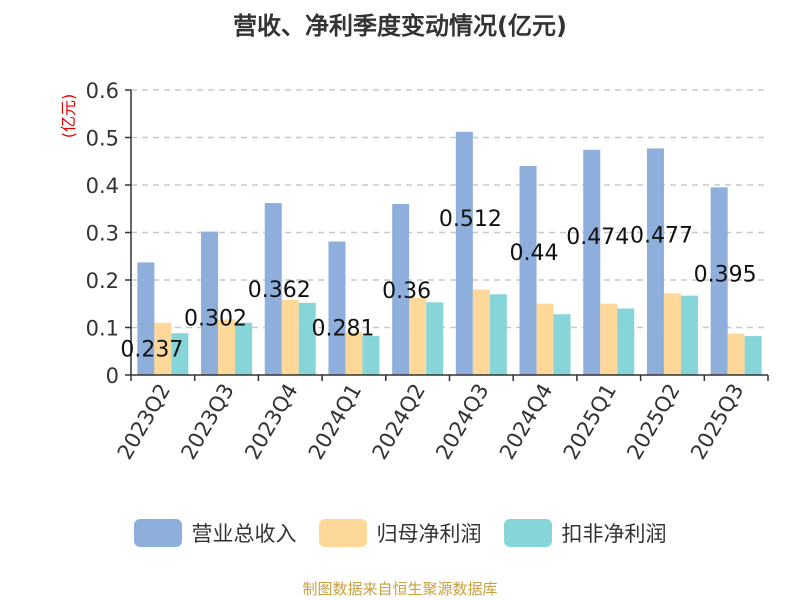  Describe the element at coordinates (429, 534) in the screenshot. I see `legend-label: 归母净利润` at that location.